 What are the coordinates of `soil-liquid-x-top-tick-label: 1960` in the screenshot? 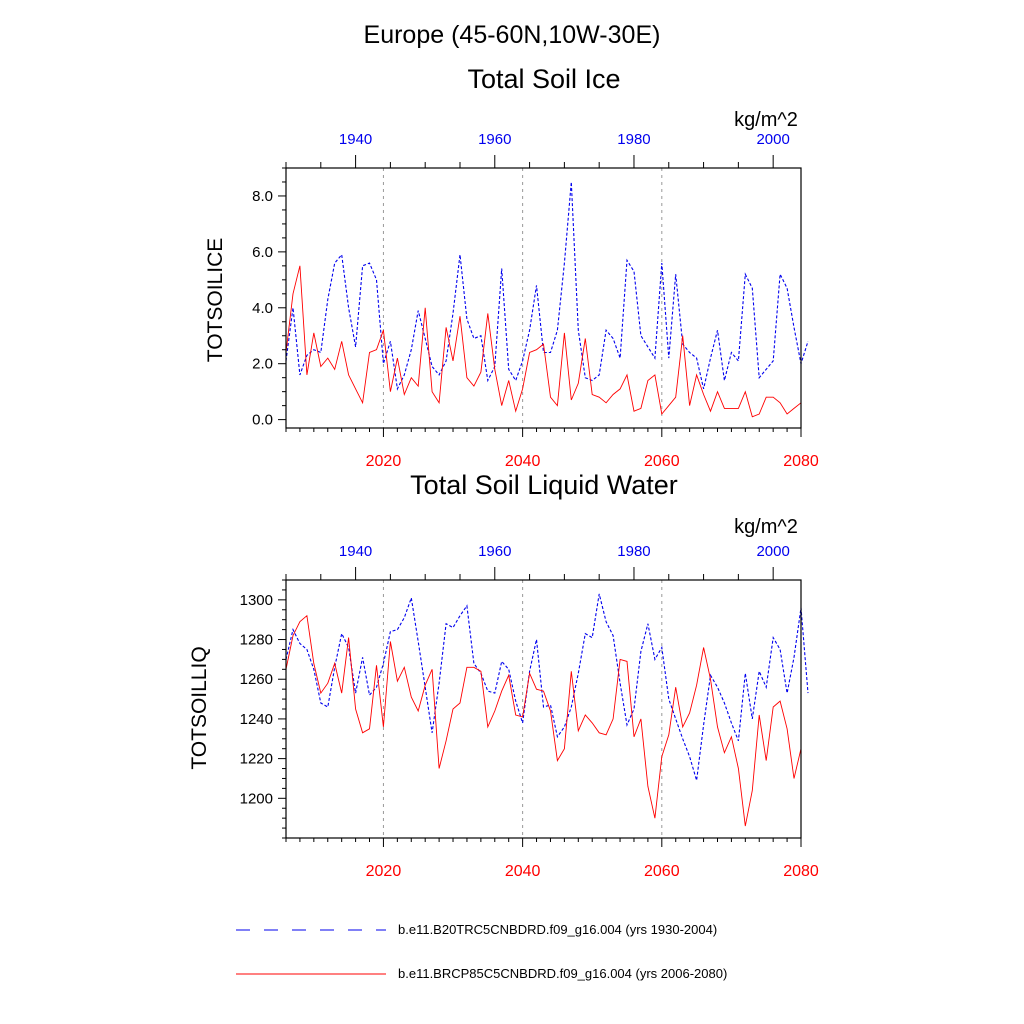 It's located at (494, 551).